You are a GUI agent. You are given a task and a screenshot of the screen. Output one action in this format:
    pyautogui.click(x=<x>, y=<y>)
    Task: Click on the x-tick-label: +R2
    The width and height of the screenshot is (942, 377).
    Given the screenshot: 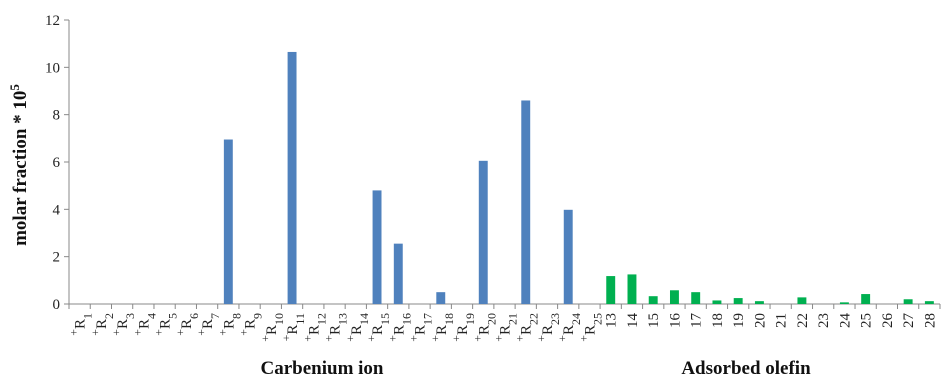 What is the action you would take?
    pyautogui.click(x=102, y=324)
    